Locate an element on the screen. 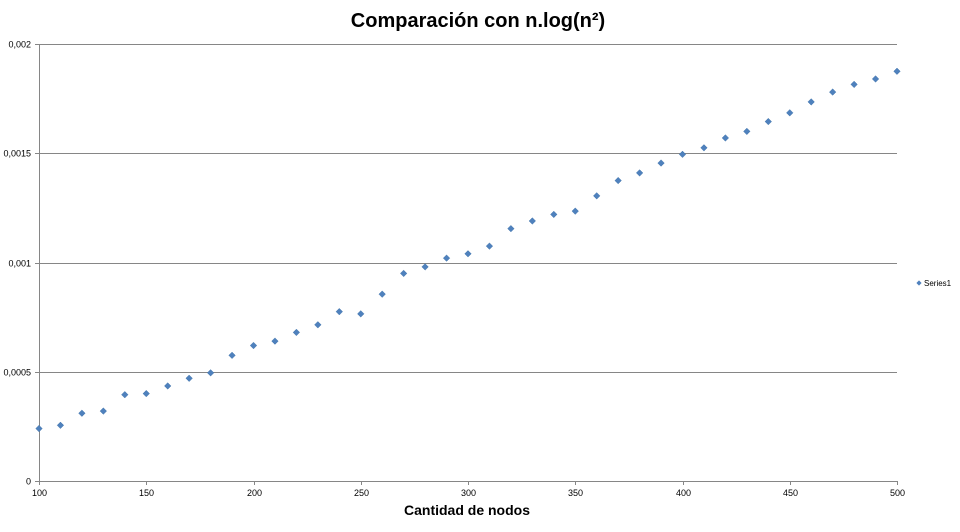  y-tick-label: 0,001 is located at coordinates (19, 264).